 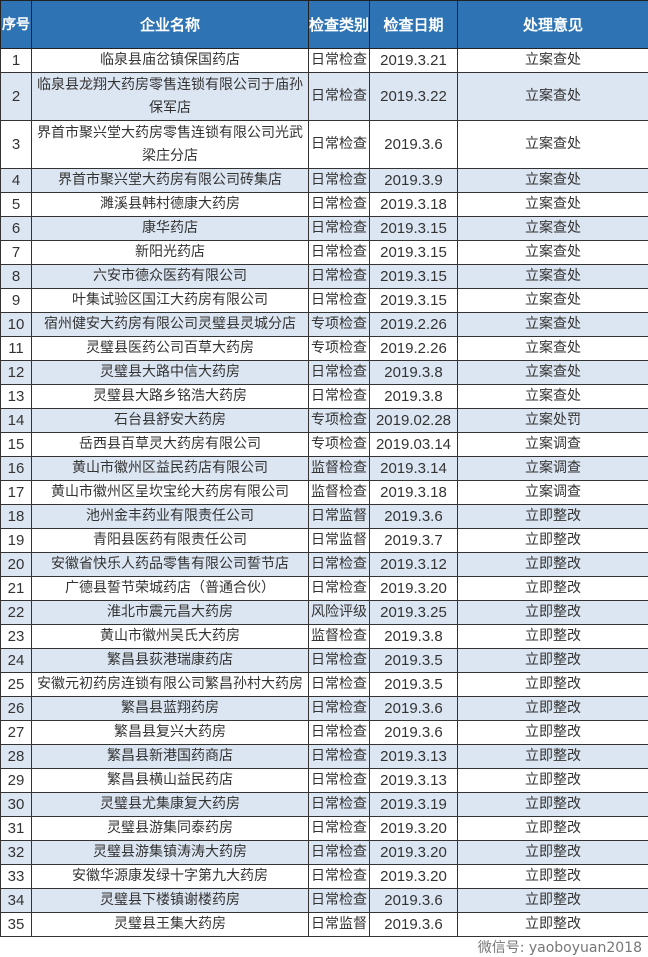 What do you see at coordinates (170, 205) in the screenshot?
I see `cell-name: 濉溪县韩村德康大药房` at bounding box center [170, 205].